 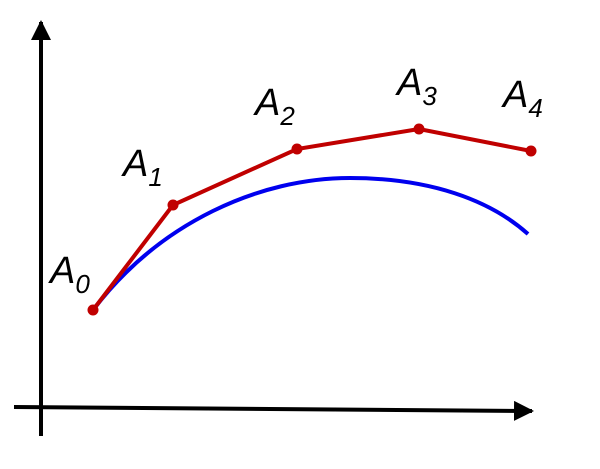 I want to click on point-a0, so click(x=93, y=310).